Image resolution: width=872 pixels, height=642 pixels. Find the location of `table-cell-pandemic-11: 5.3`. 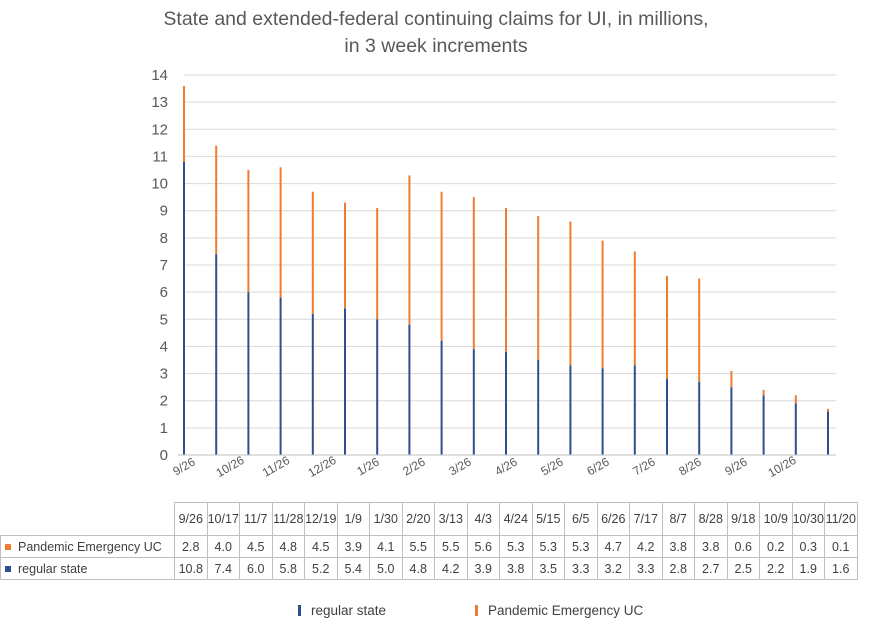

table-cell-pandemic-11: 5.3 is located at coordinates (548, 546).